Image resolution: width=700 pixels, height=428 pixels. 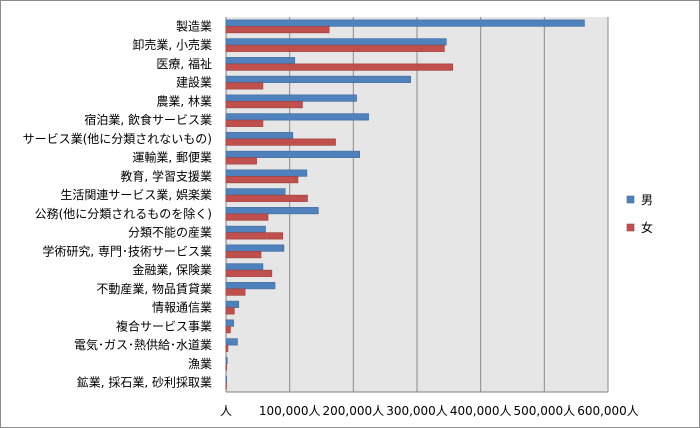 What do you see at coordinates (172, 269) in the screenshot?
I see `category-label: 金融業, 保険業` at bounding box center [172, 269].